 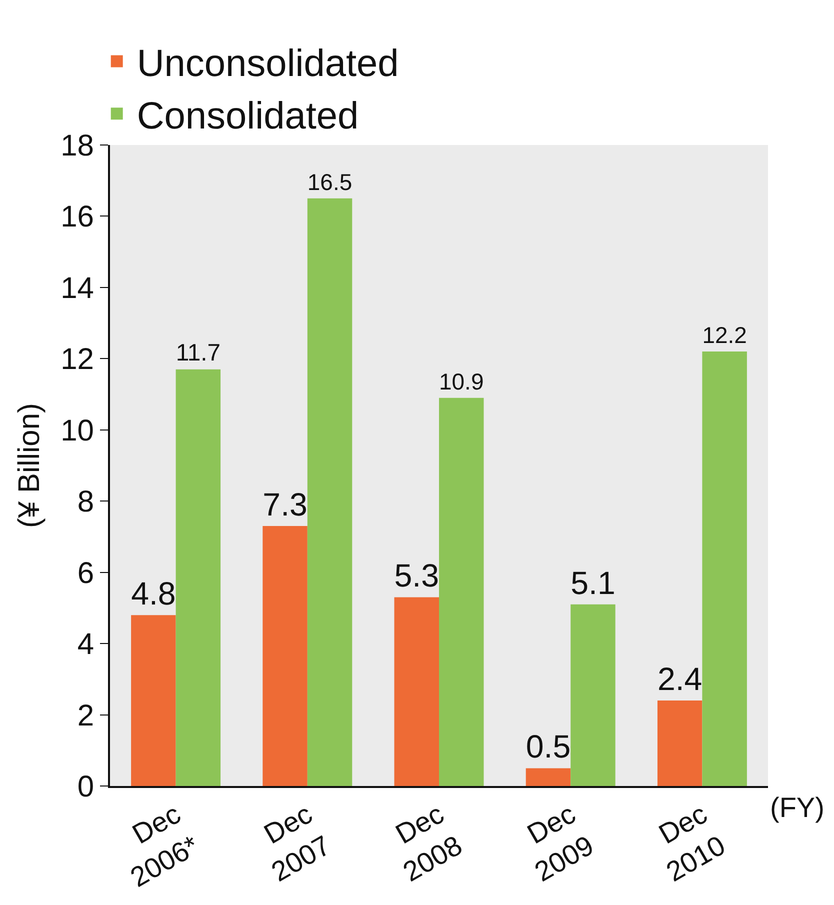 What do you see at coordinates (29, 465) in the screenshot?
I see `y-axis-title: (¥ Billion)` at bounding box center [29, 465].